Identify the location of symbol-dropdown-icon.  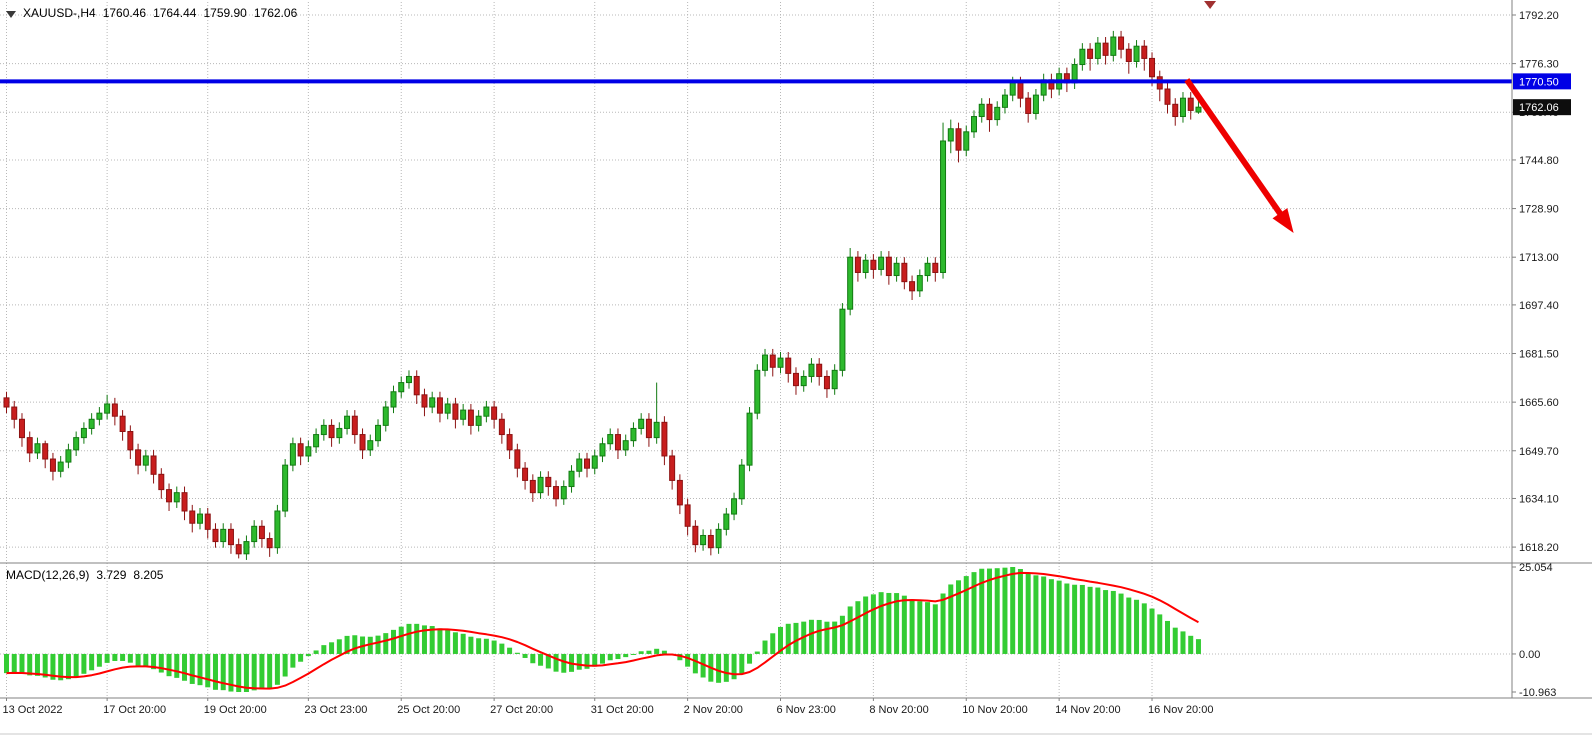
(11, 14).